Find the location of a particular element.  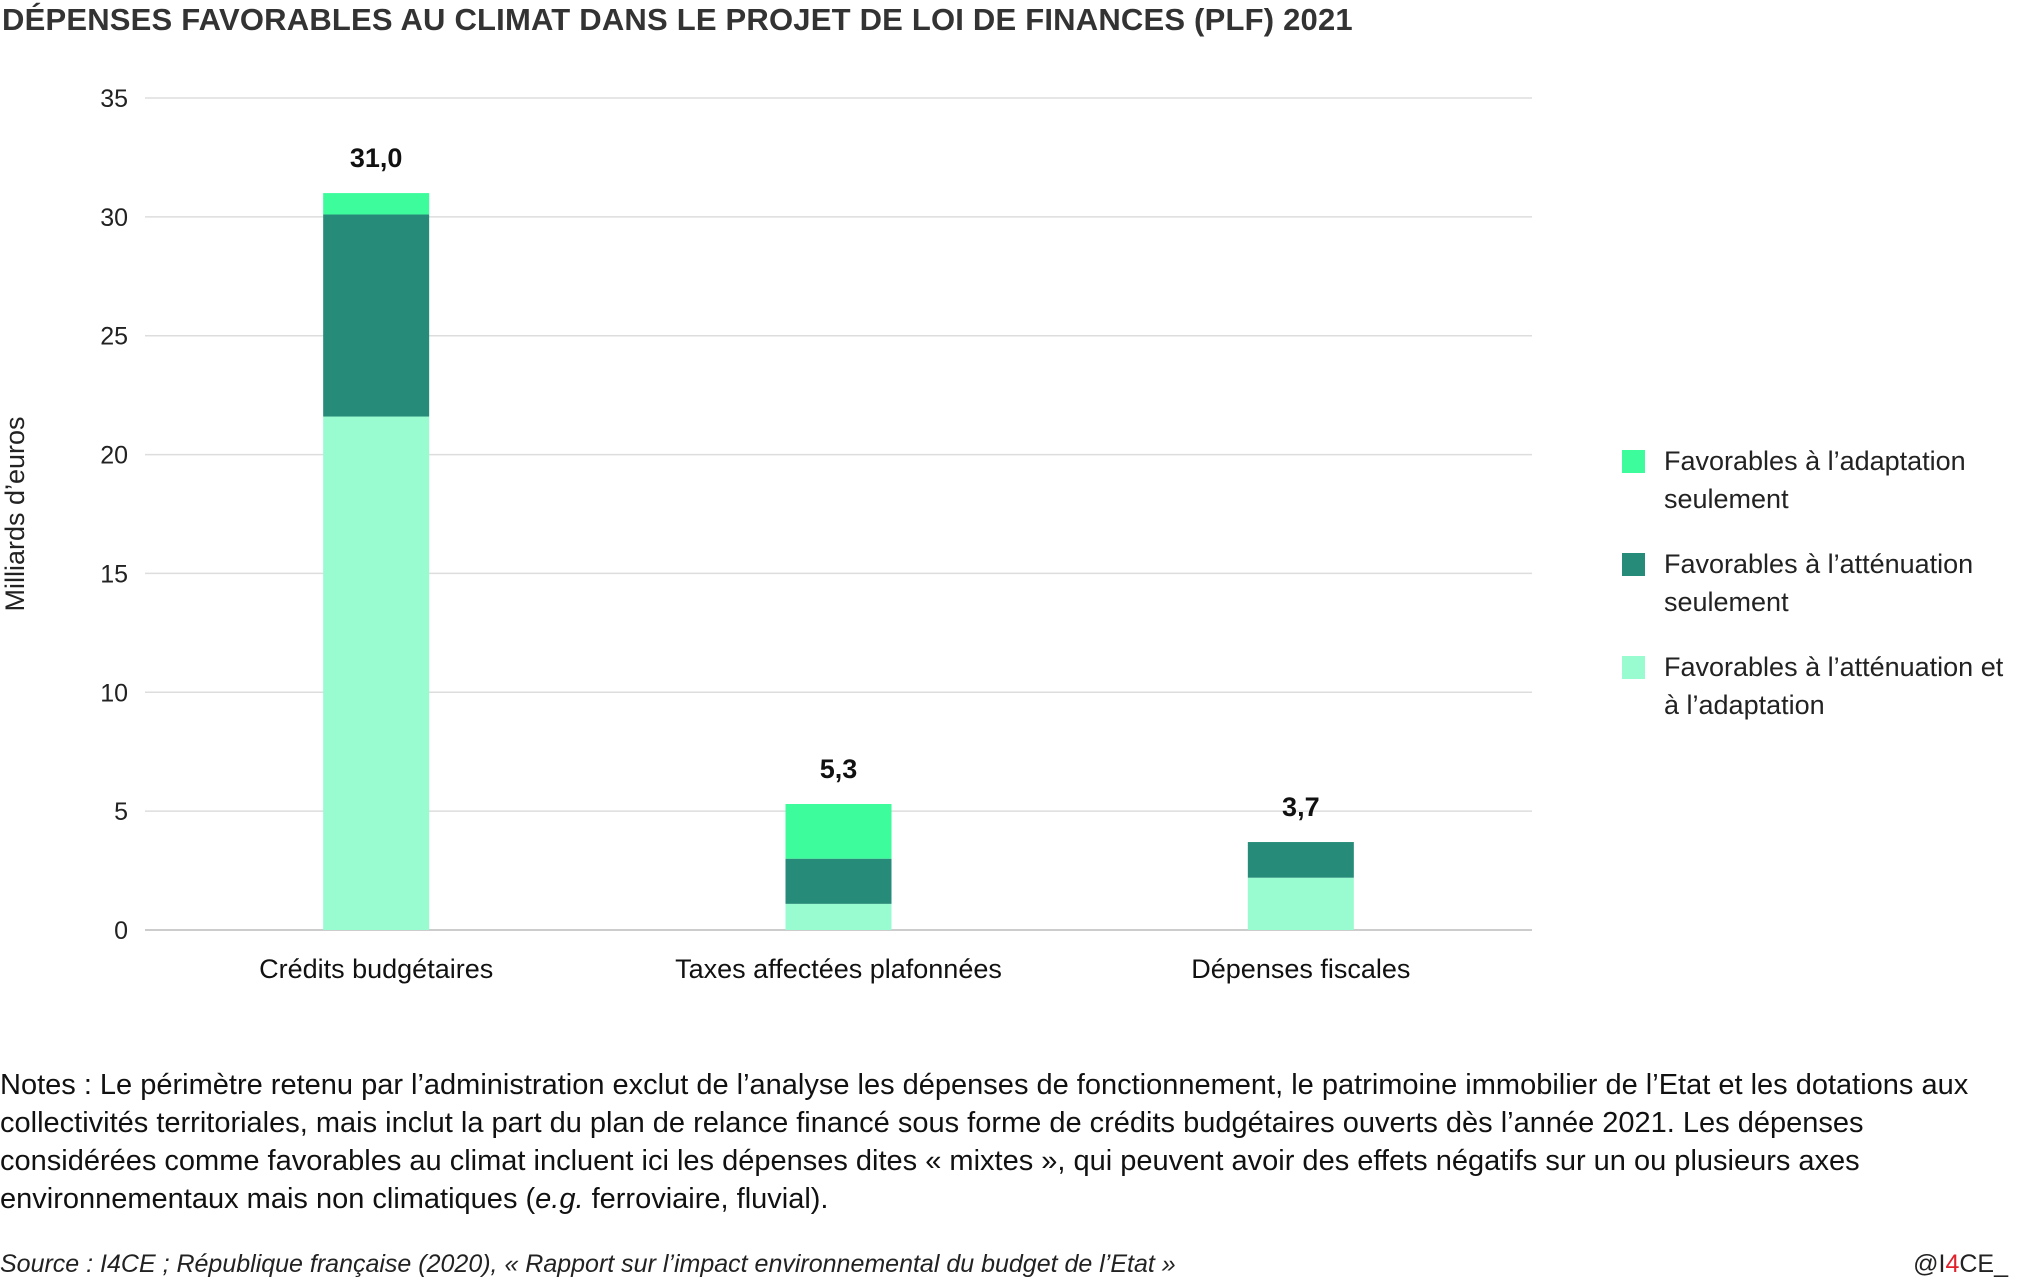

legend-item-attenuation: Favorables à l’atténuation seulement is located at coordinates (1823, 583).